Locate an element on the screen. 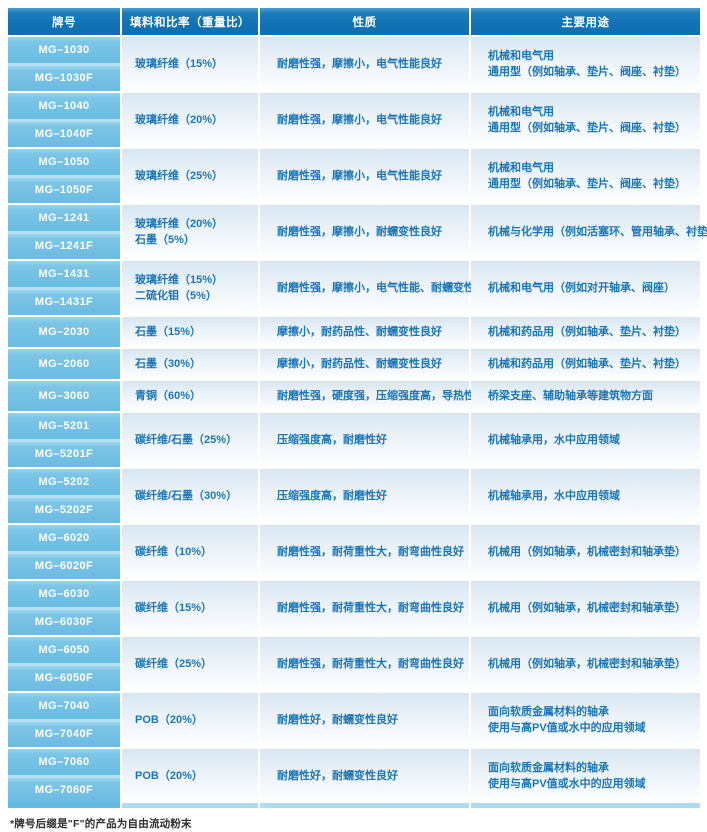 This screenshot has height=832, width=707. uses-cell: 机械和电气用 通用型（例如轴承、垫片、阀座、衬垫） is located at coordinates (585, 176).